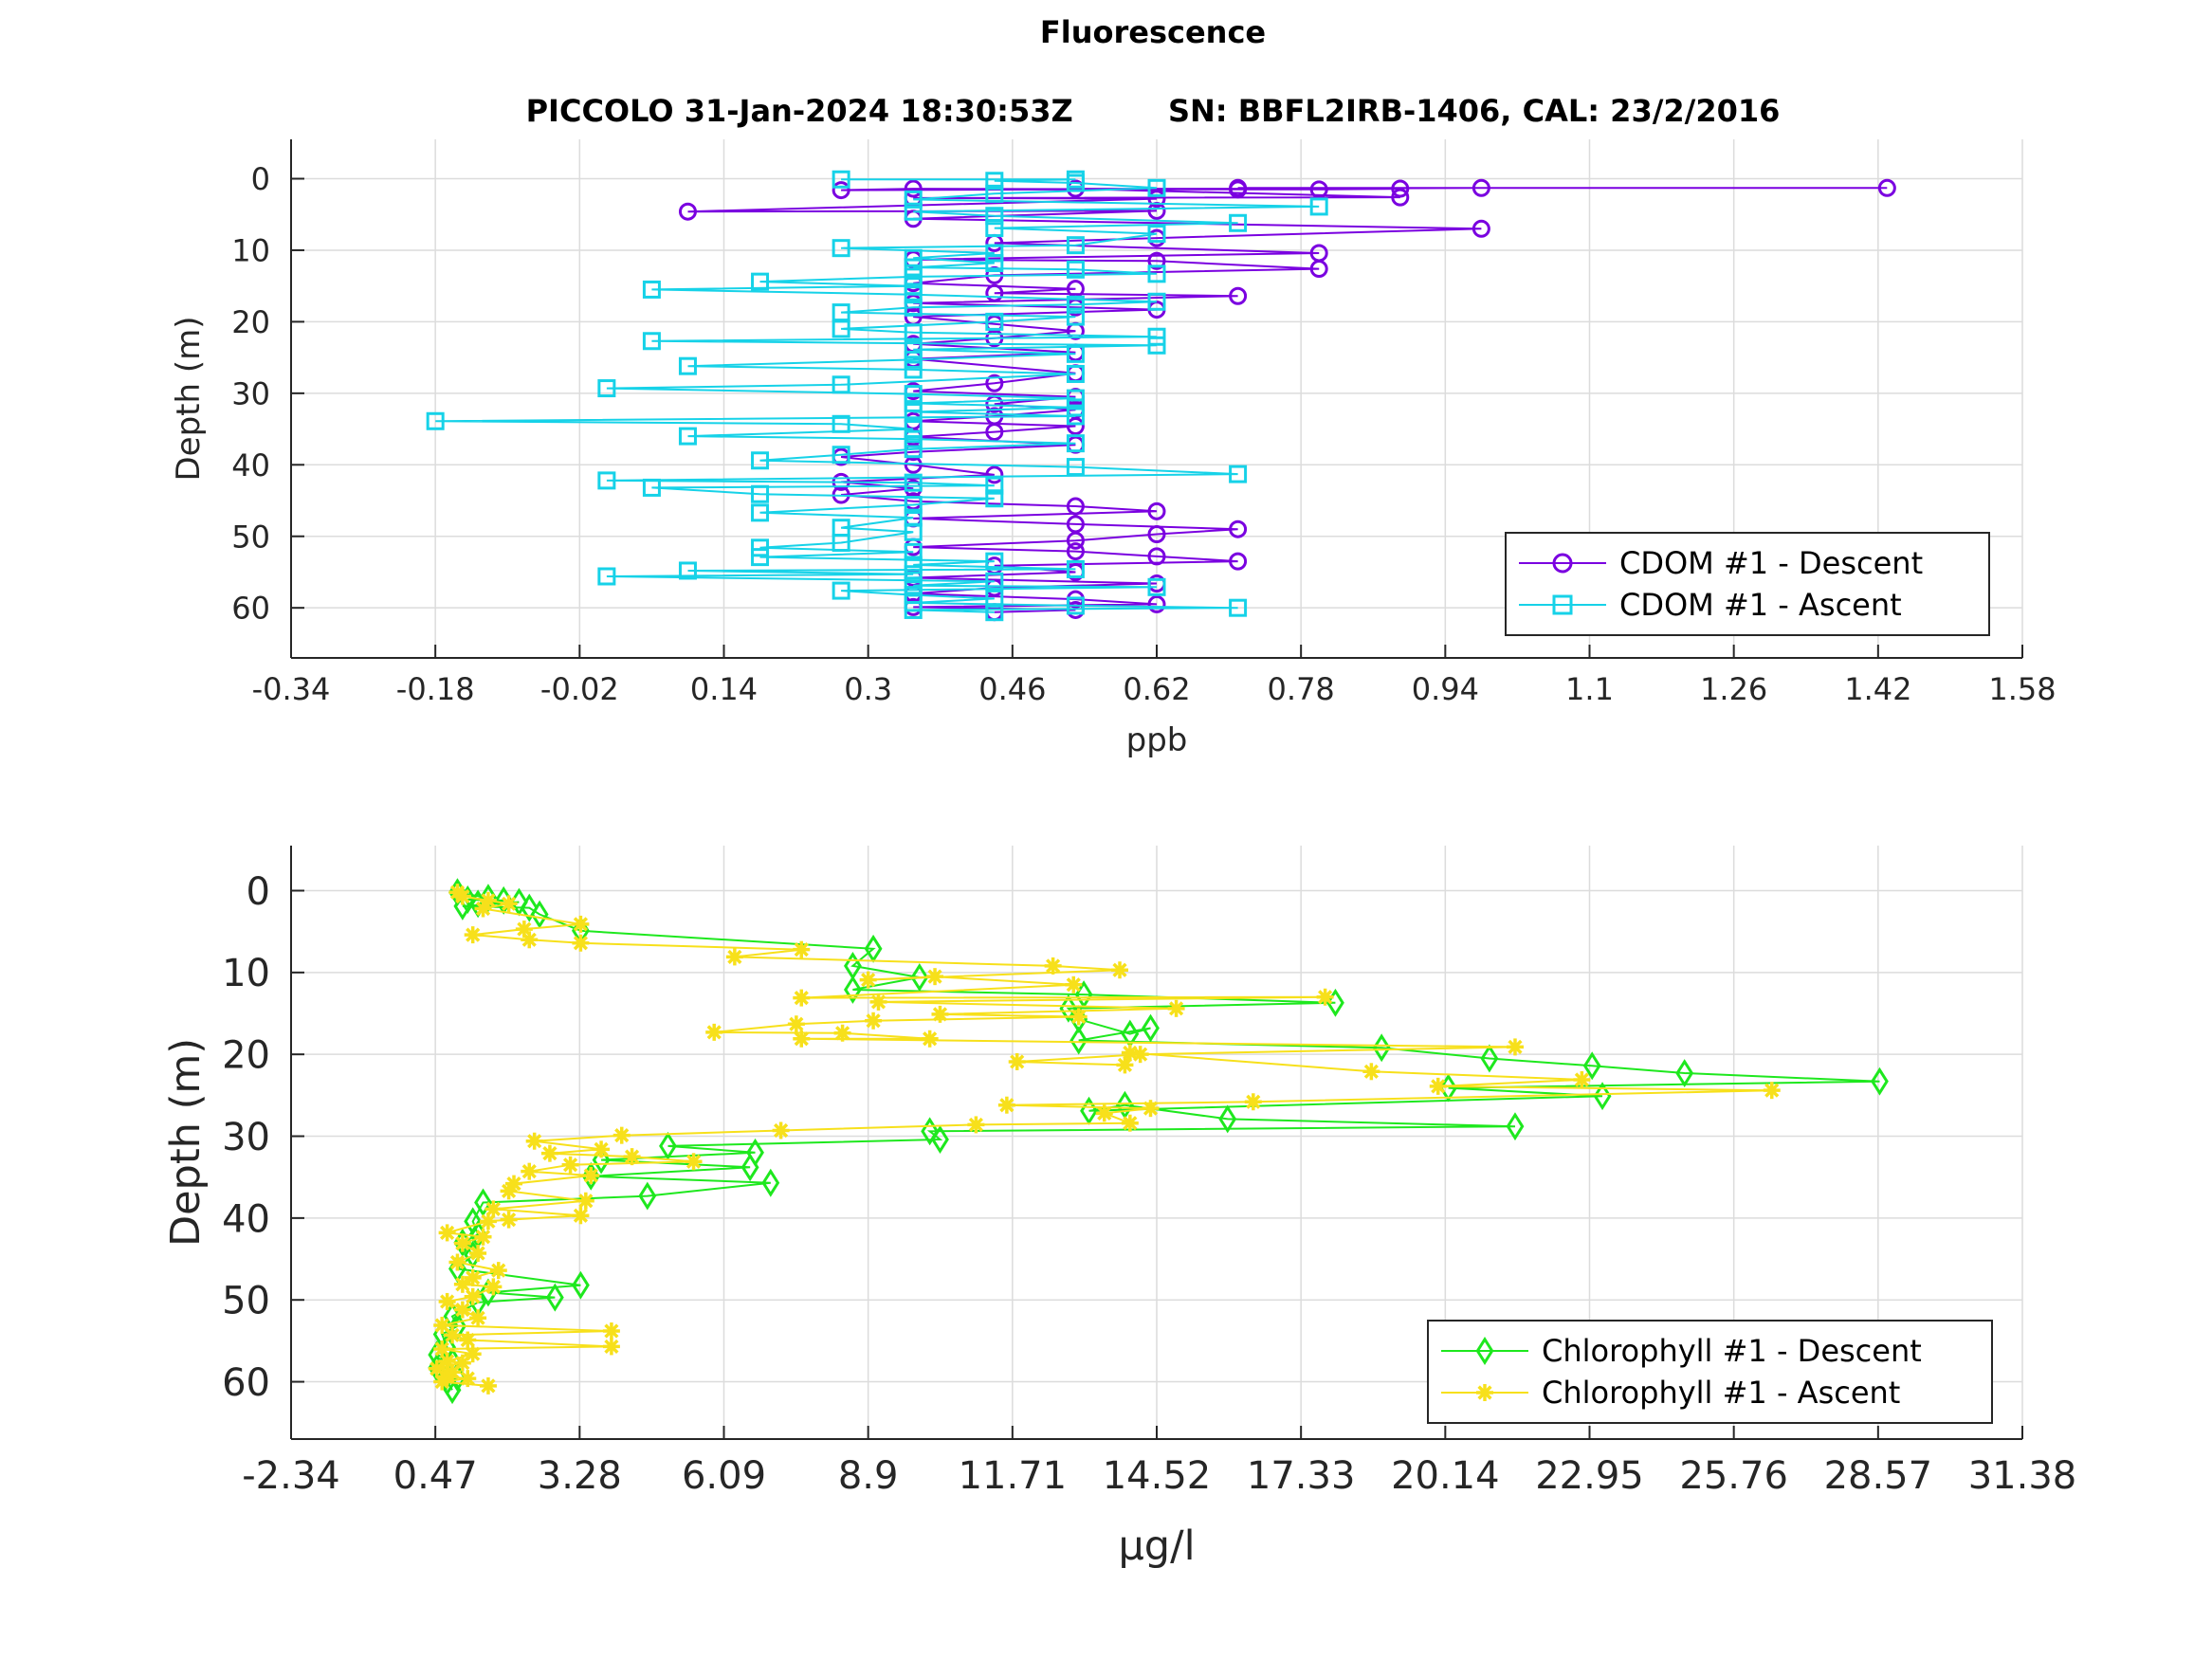  I want to click on legend-marker, so click(1484, 1392).